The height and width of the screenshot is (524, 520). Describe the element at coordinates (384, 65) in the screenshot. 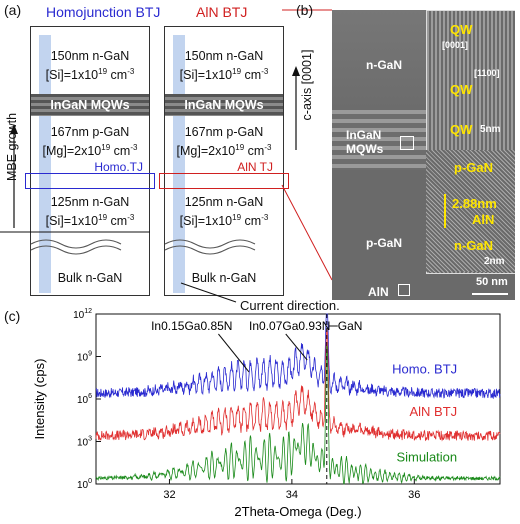

I see `tem-n-gan: n-GaN` at that location.